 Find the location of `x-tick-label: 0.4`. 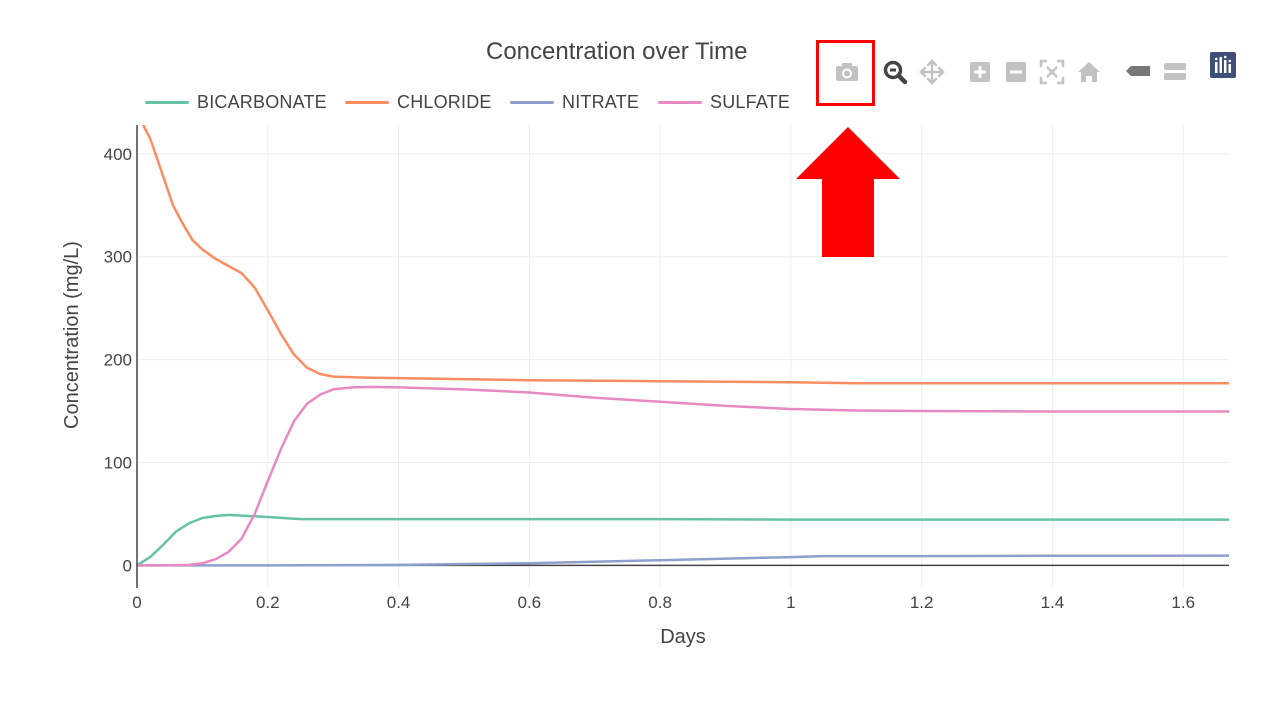

x-tick-label: 0.4 is located at coordinates (399, 602).